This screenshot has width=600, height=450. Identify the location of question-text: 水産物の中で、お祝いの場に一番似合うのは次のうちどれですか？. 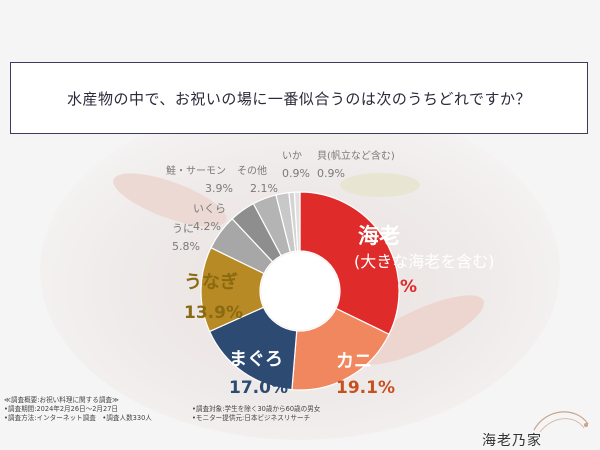
(299, 98).